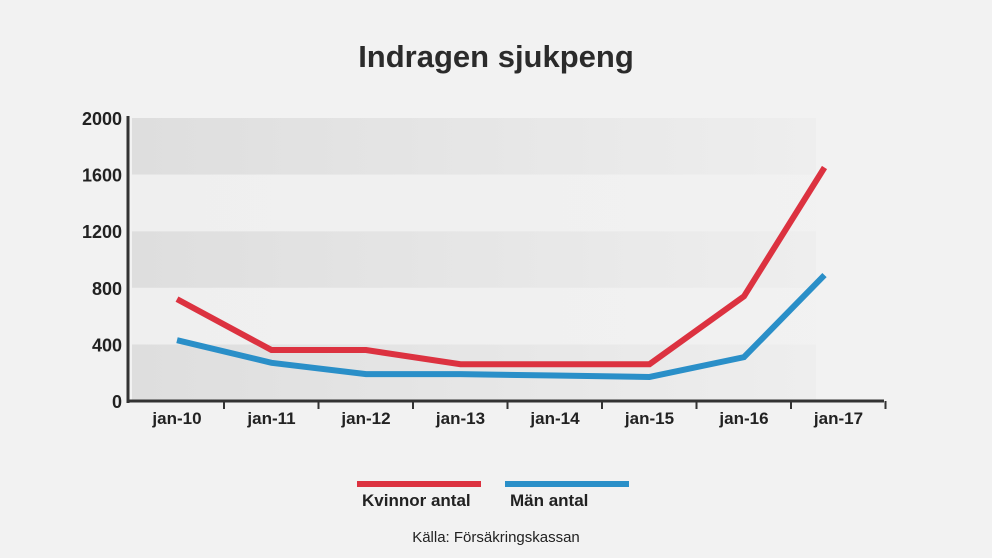  I want to click on x-tick-label: jan-17, so click(838, 418).